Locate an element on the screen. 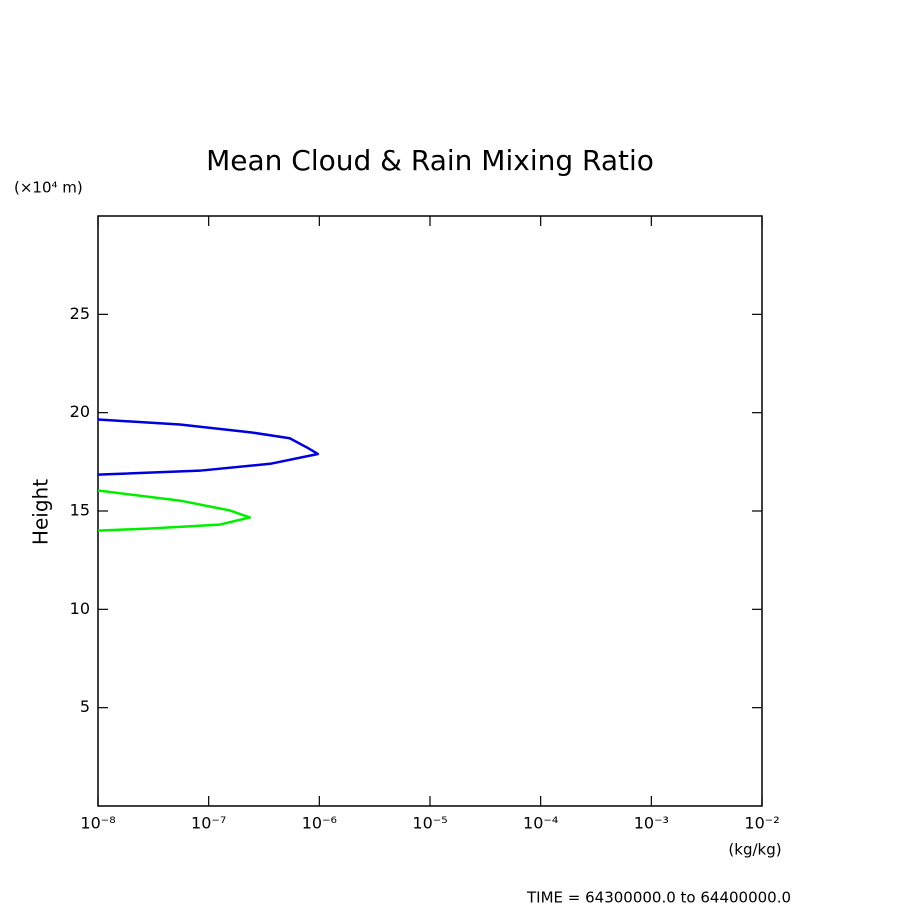 This screenshot has width=904, height=904. x-tick-label: 10⁻² is located at coordinates (761, 823).